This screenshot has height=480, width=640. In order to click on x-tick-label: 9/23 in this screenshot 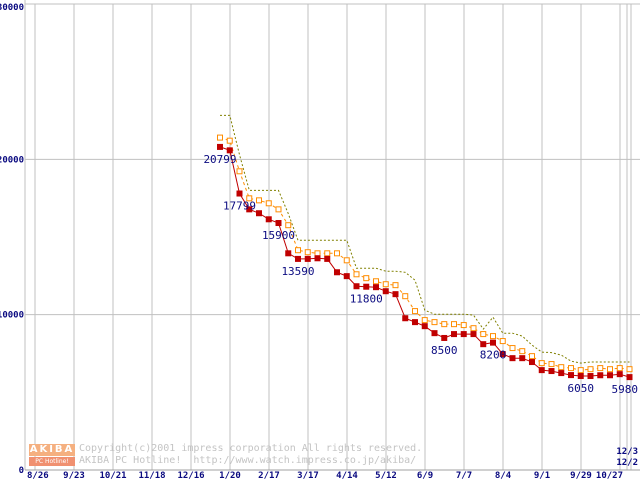, I will do `click(74, 475)`.